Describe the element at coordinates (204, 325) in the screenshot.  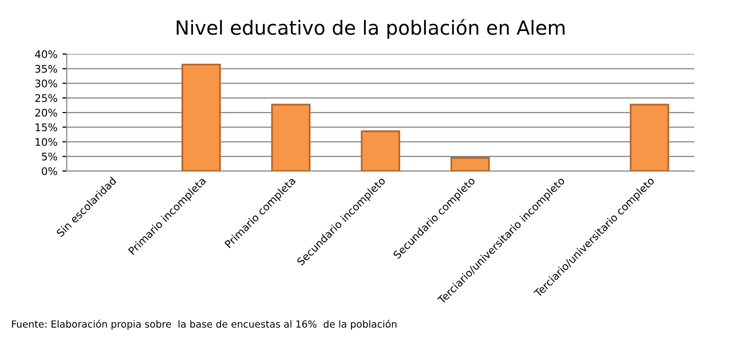
I see `source-note: Fuente: Elaboración propia sobre la base de encuestas al 16% de la población` at that location.